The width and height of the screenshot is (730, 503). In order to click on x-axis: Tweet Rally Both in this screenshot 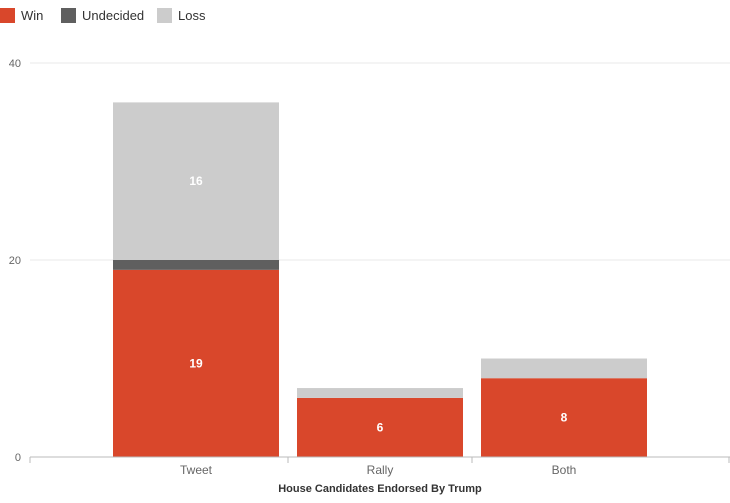, I will do `click(379, 466)`.